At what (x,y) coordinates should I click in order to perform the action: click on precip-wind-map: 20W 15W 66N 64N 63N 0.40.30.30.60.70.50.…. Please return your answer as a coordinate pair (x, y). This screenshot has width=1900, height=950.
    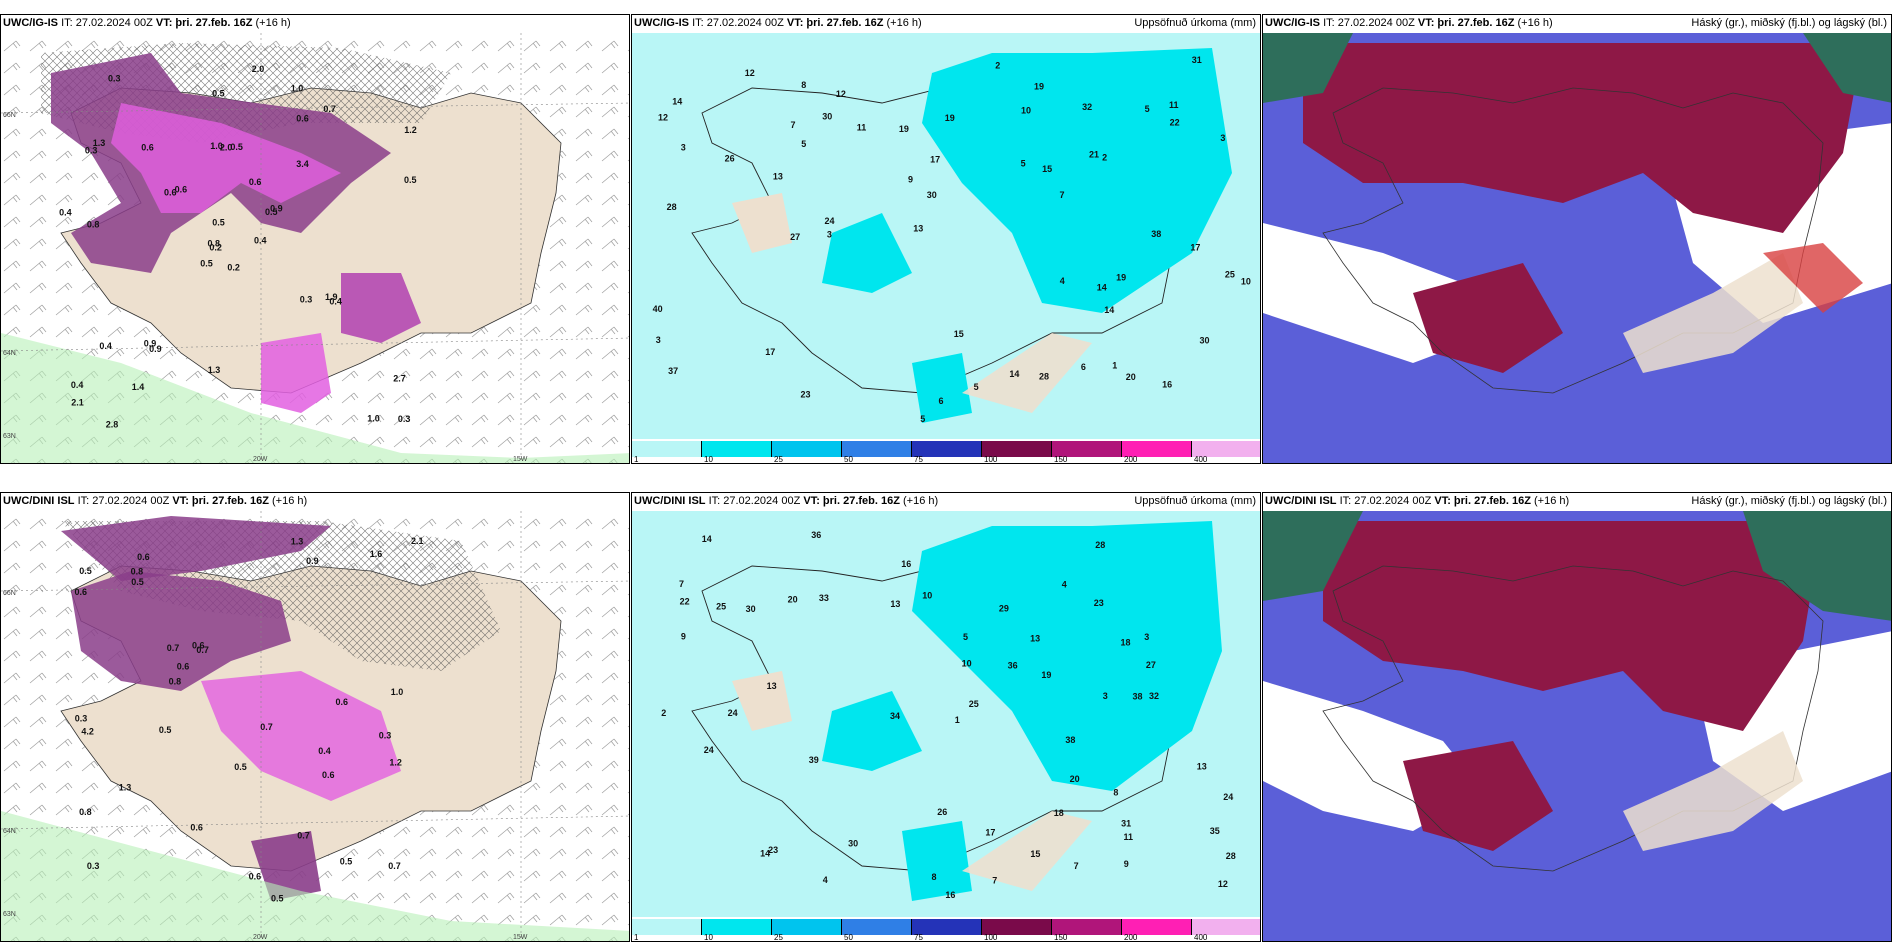
    Looking at the image, I should click on (315, 726).